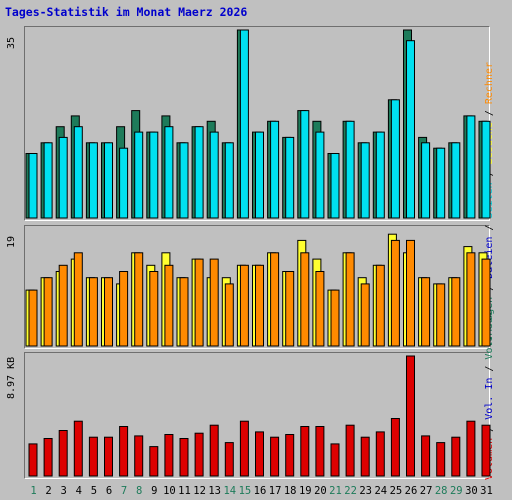 This screenshot has width=512, height=500. Describe the element at coordinates (380, 491) in the screenshot. I see `day-label-24: 24` at that location.